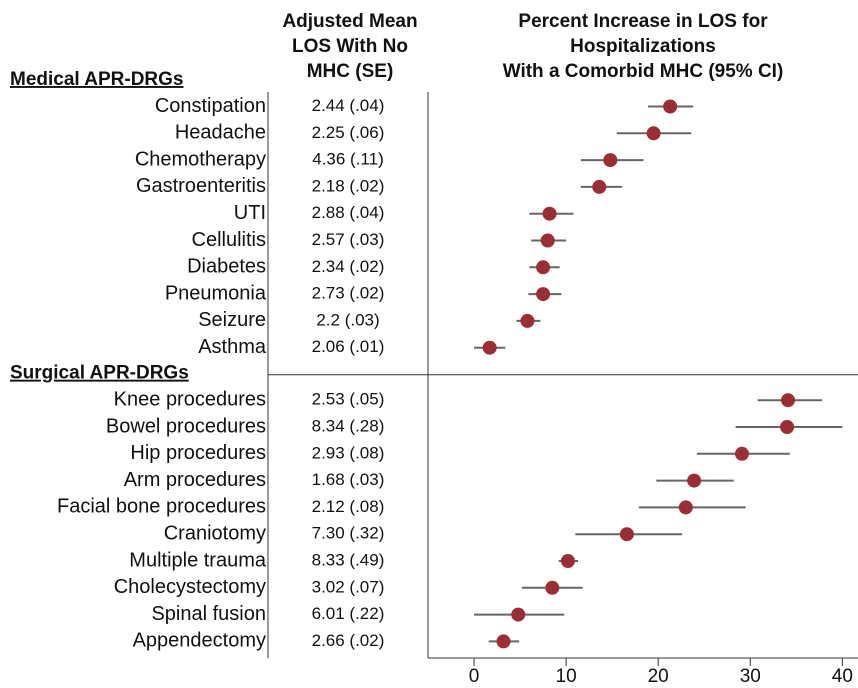 Image resolution: width=858 pixels, height=688 pixels. I want to click on los-value: 2.06 (.01), so click(348, 346).